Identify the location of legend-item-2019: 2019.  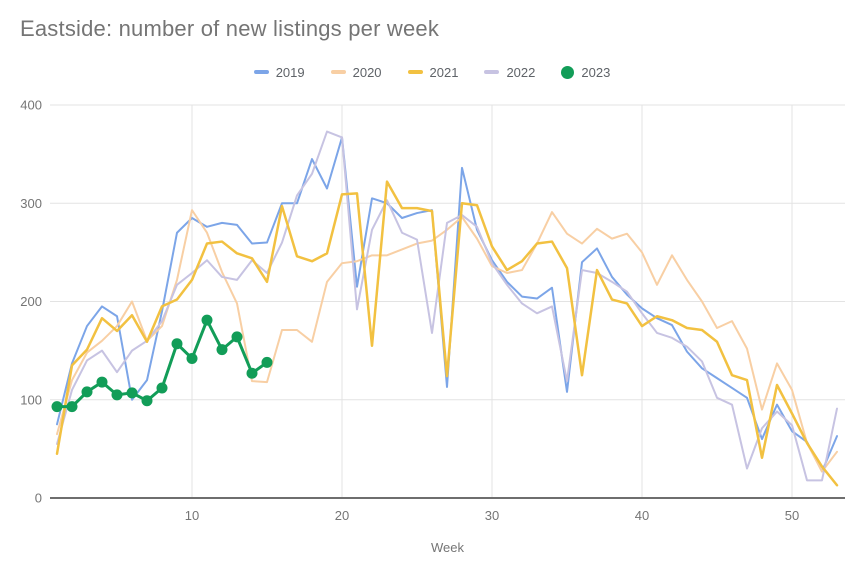
(279, 72).